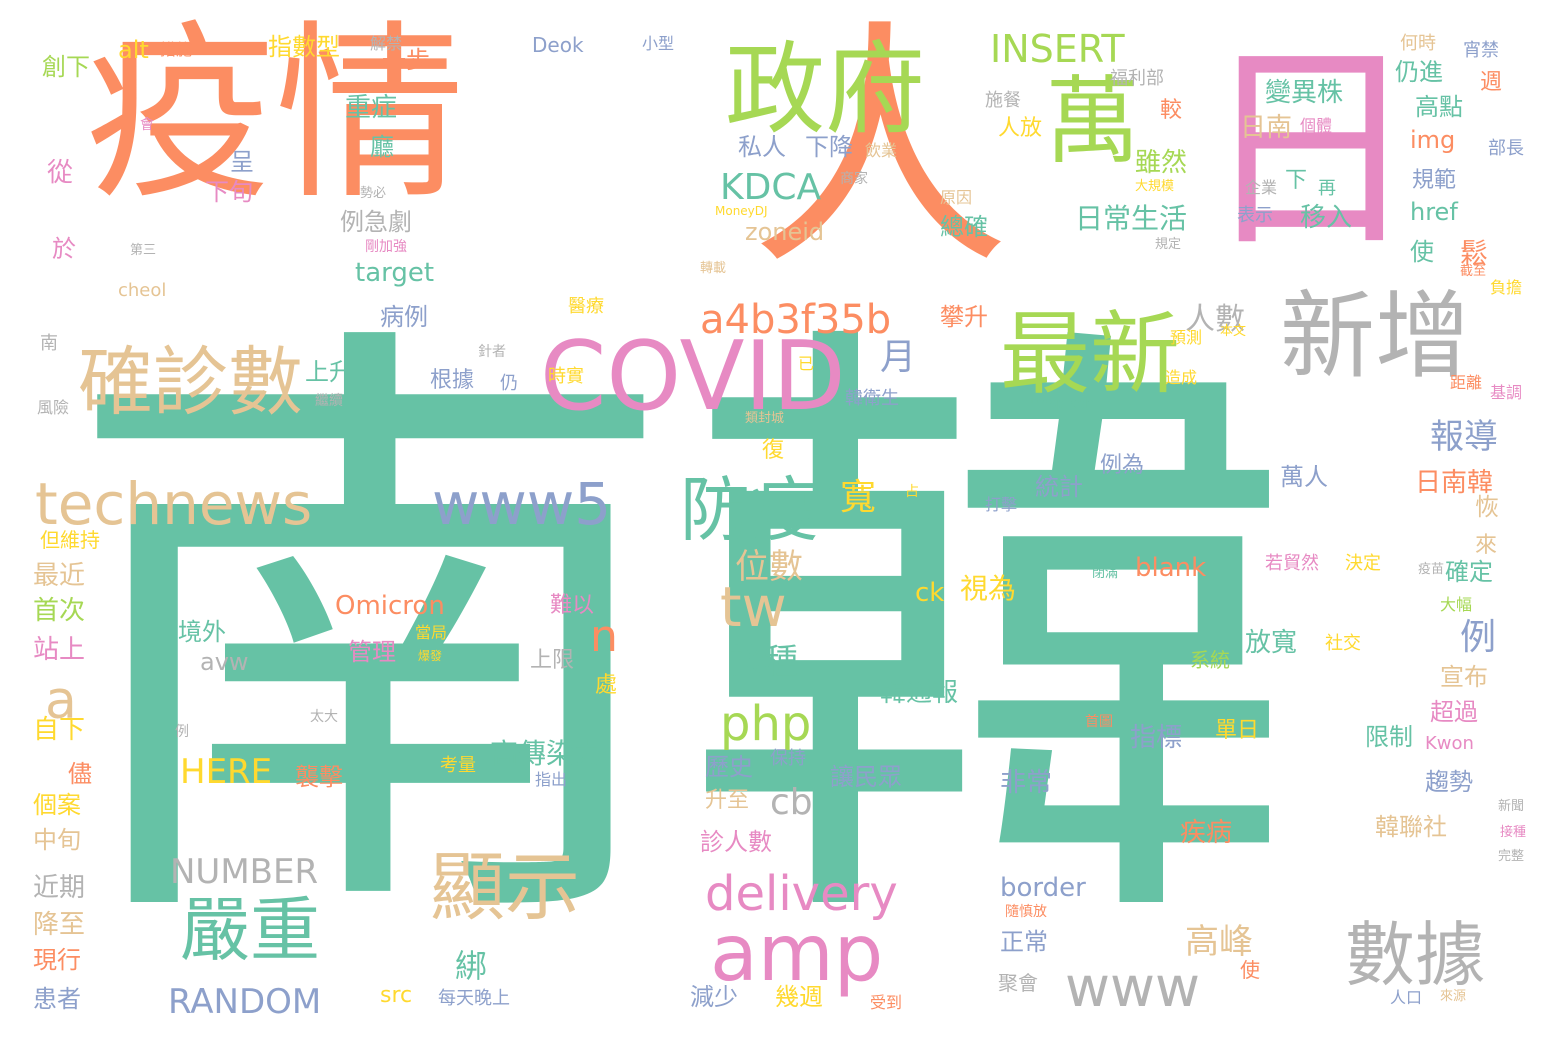 The width and height of the screenshot is (1548, 1052). What do you see at coordinates (1090, 354) in the screenshot?
I see `cloud-word: 最新` at bounding box center [1090, 354].